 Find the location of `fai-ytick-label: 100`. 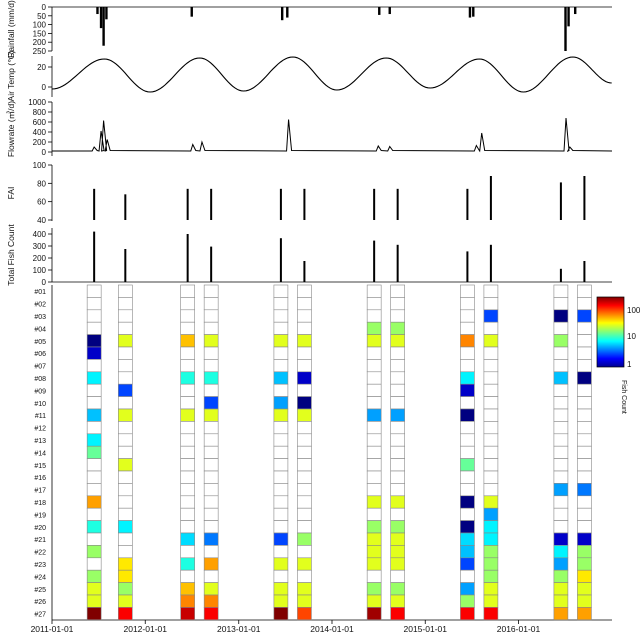

fai-ytick-label: 100 is located at coordinates (40, 165).